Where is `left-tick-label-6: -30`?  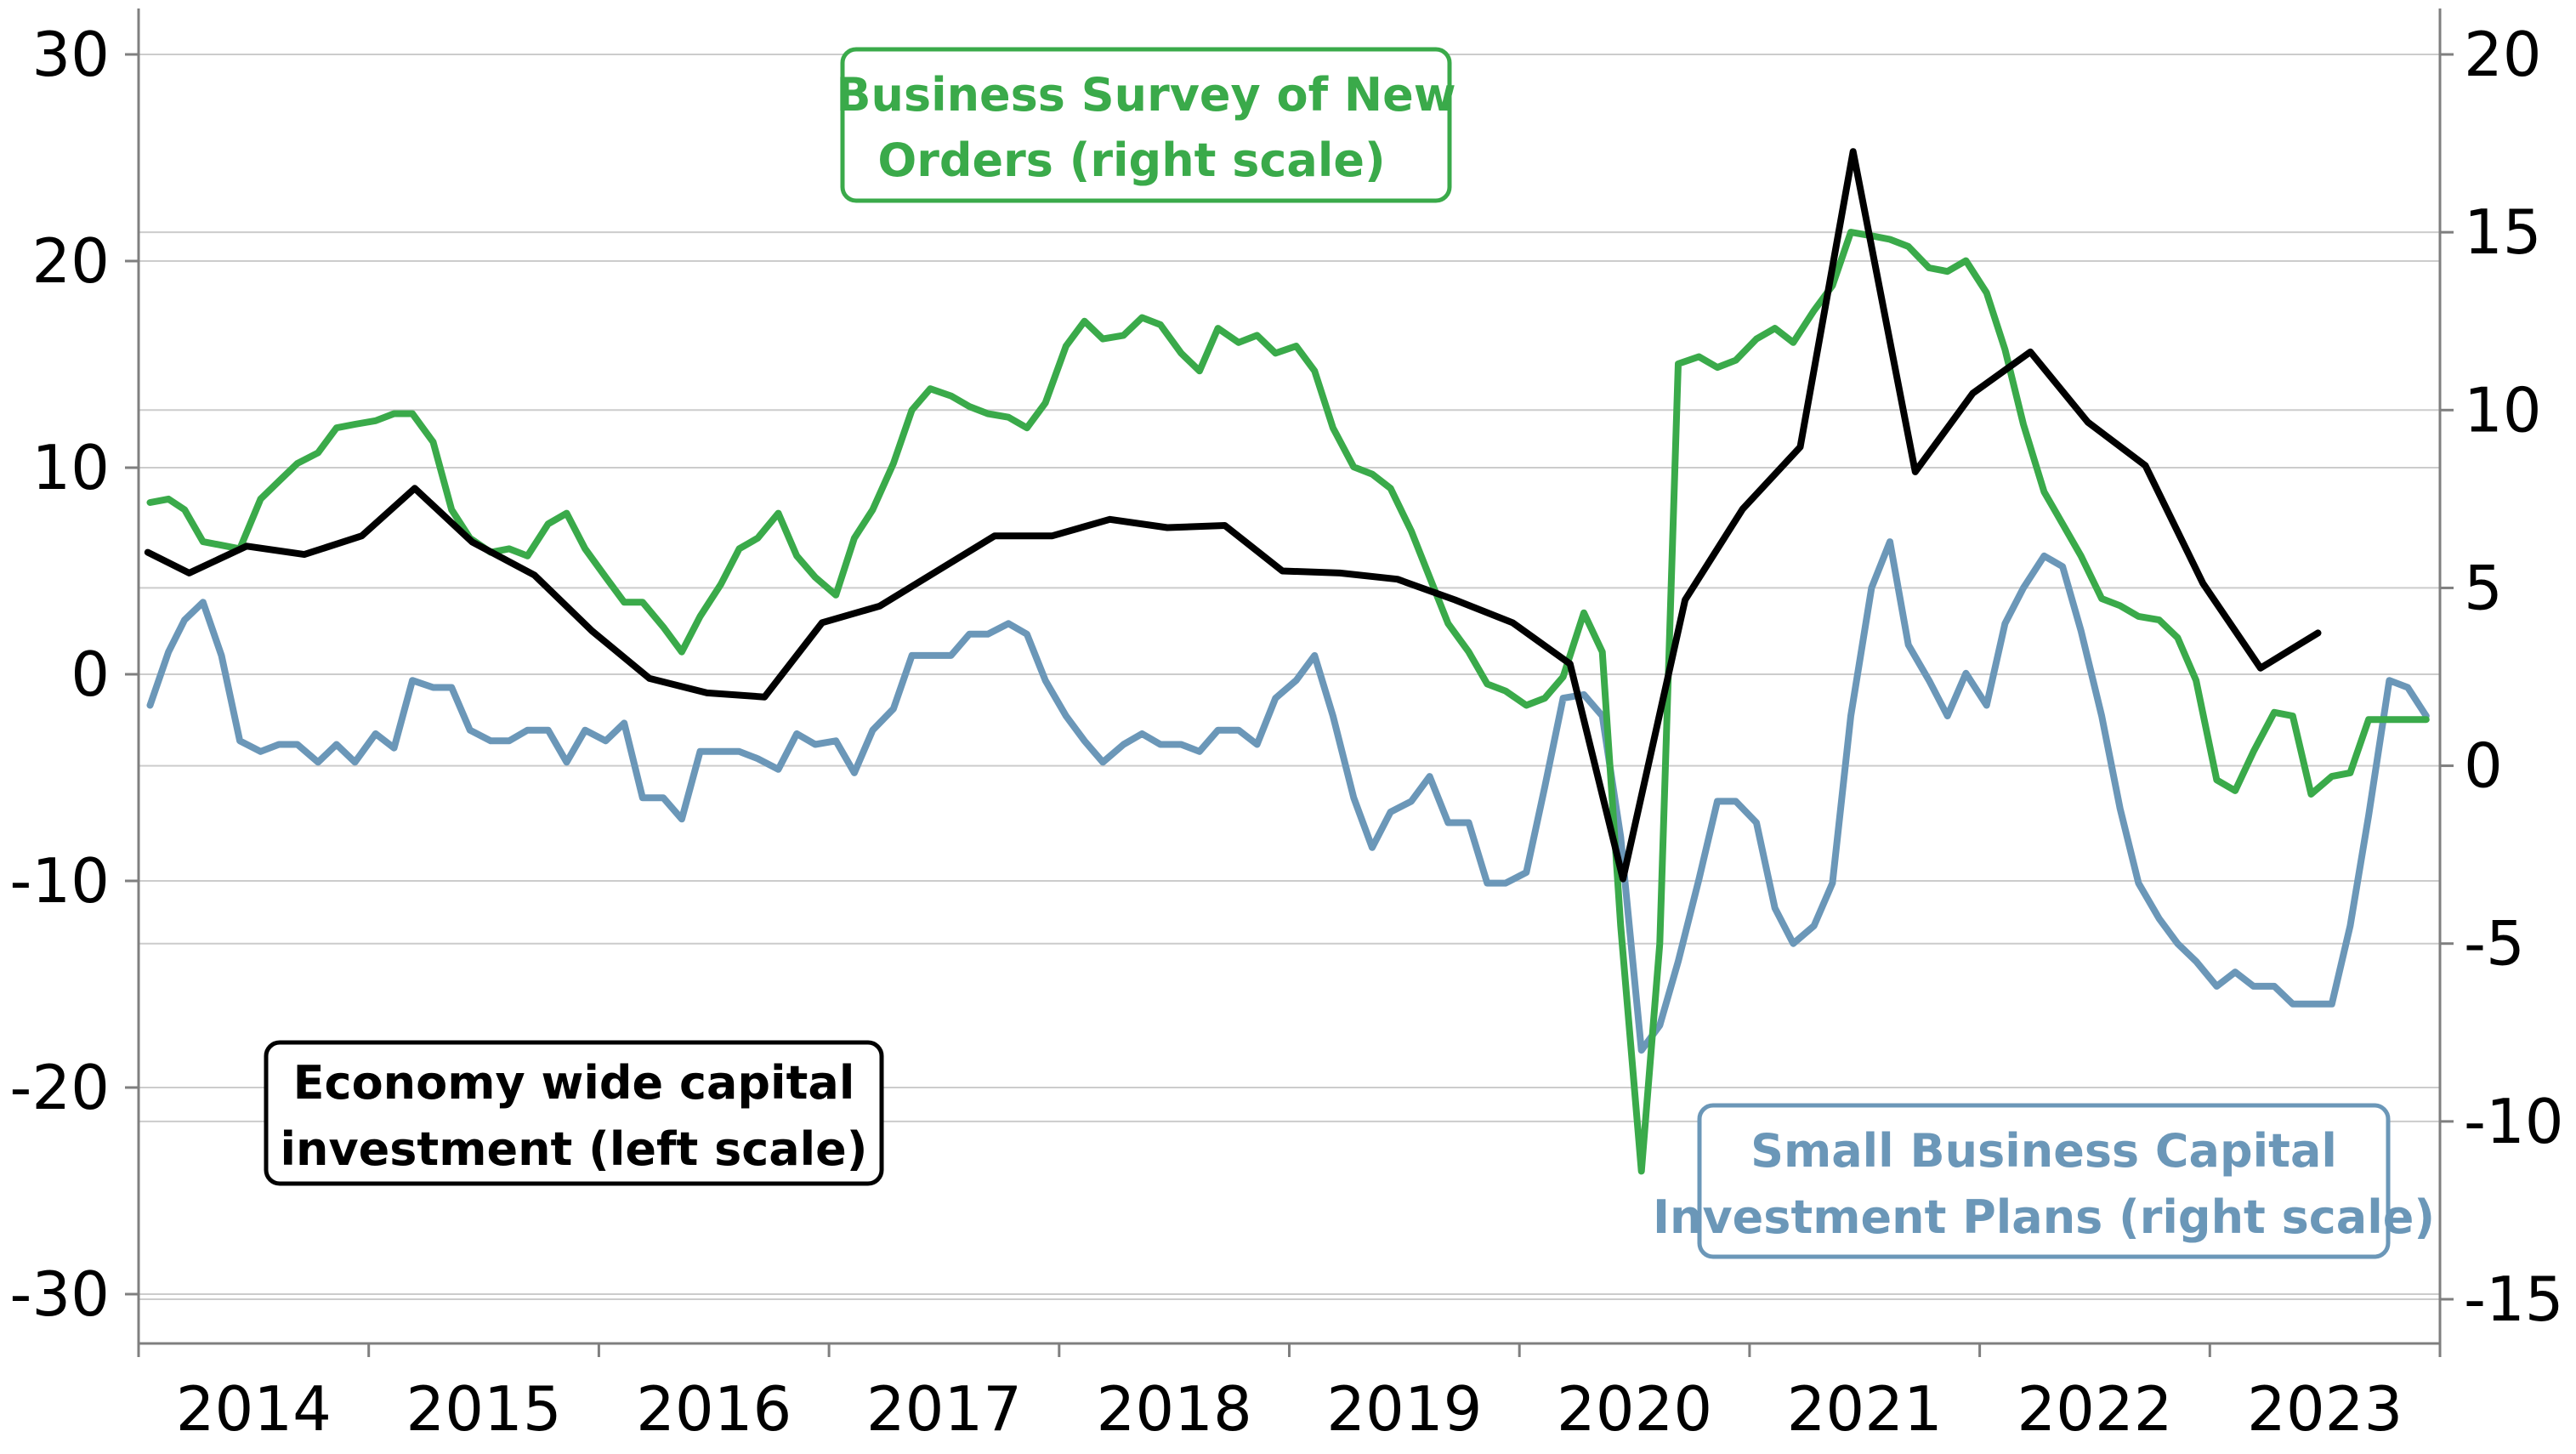
left-tick-label-6: -30 is located at coordinates (60, 1294).